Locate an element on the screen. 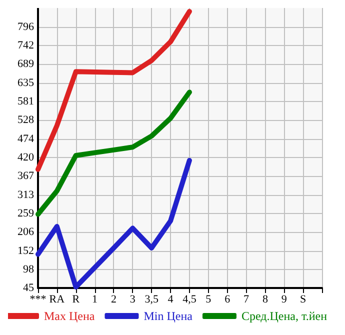 This screenshot has width=345, height=335. y-tick-label: 474 is located at coordinates (26, 138).